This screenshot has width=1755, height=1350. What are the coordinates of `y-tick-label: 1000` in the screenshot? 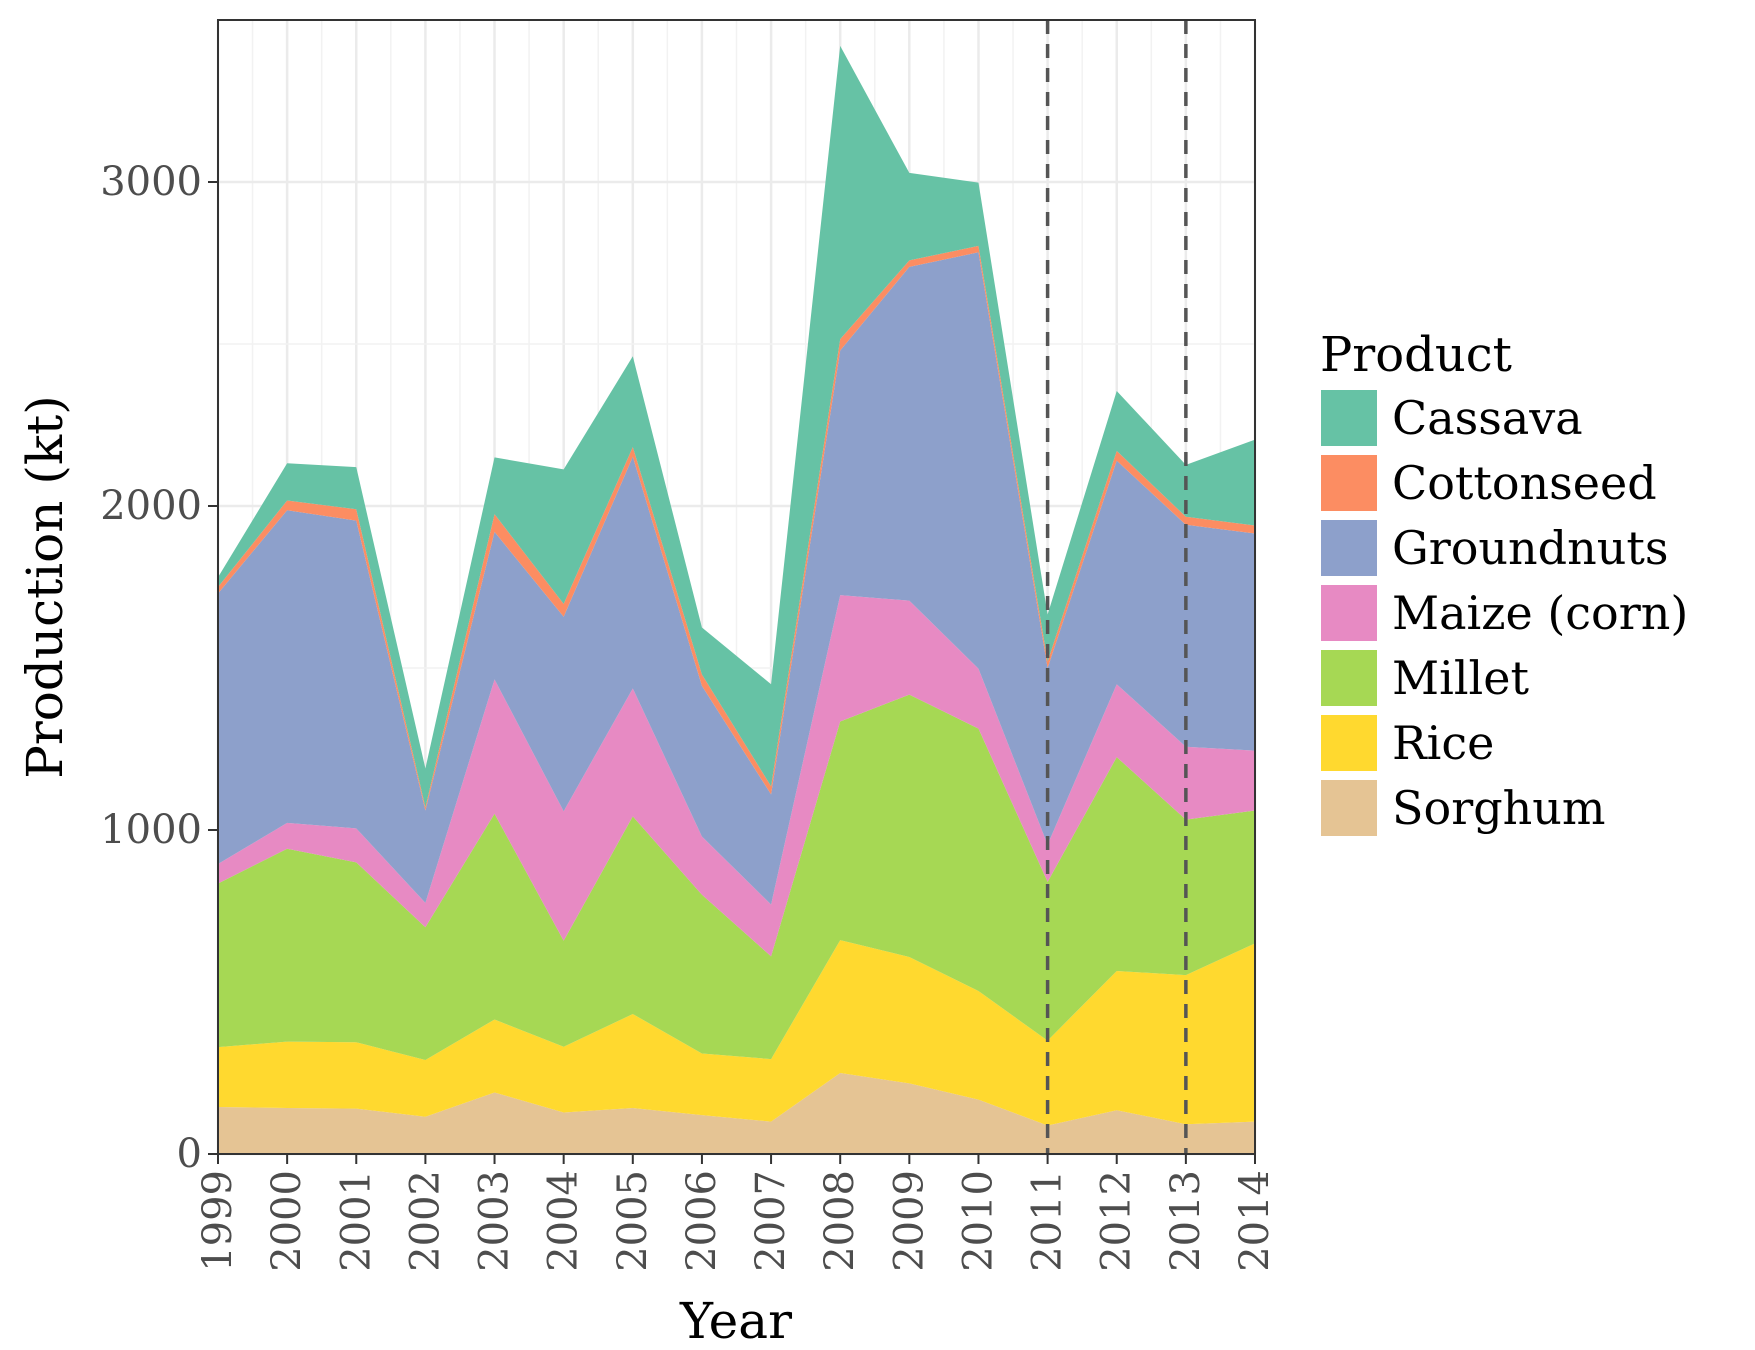 It's located at (151, 830).